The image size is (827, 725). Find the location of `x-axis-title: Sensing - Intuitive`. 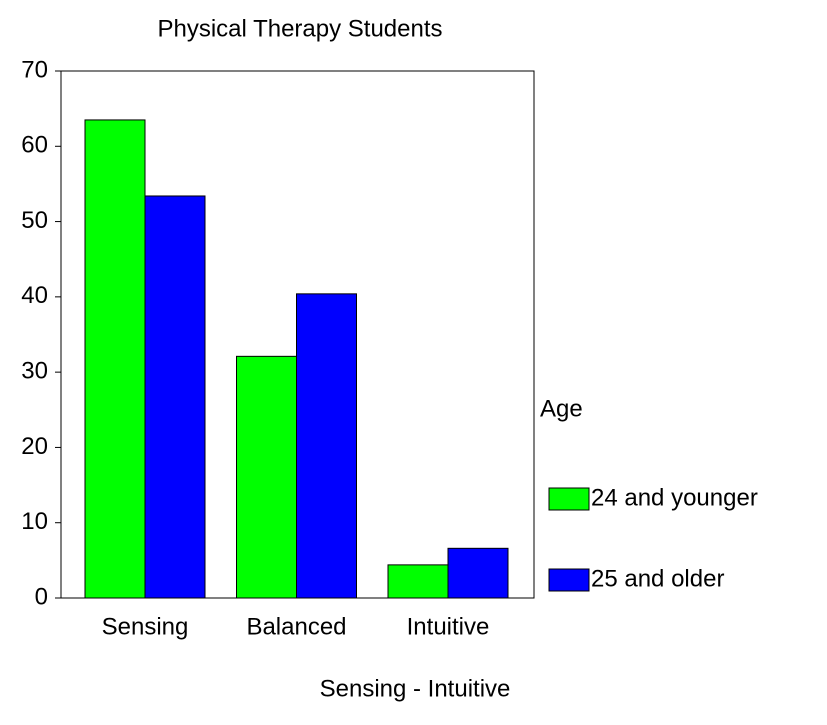

x-axis-title: Sensing - Intuitive is located at coordinates (415, 688).